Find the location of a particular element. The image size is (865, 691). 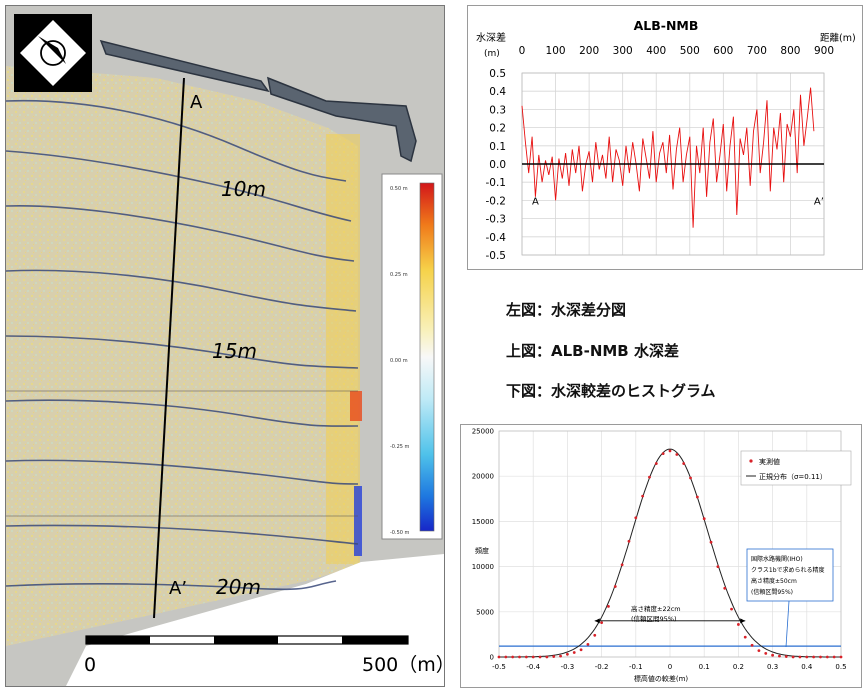

histogram-x-ticks: -0.5 -0.4 -0.3 -0.2 -0.1 0 0.1 0.2 0.3 0.4 0.5 is located at coordinates (669, 667).